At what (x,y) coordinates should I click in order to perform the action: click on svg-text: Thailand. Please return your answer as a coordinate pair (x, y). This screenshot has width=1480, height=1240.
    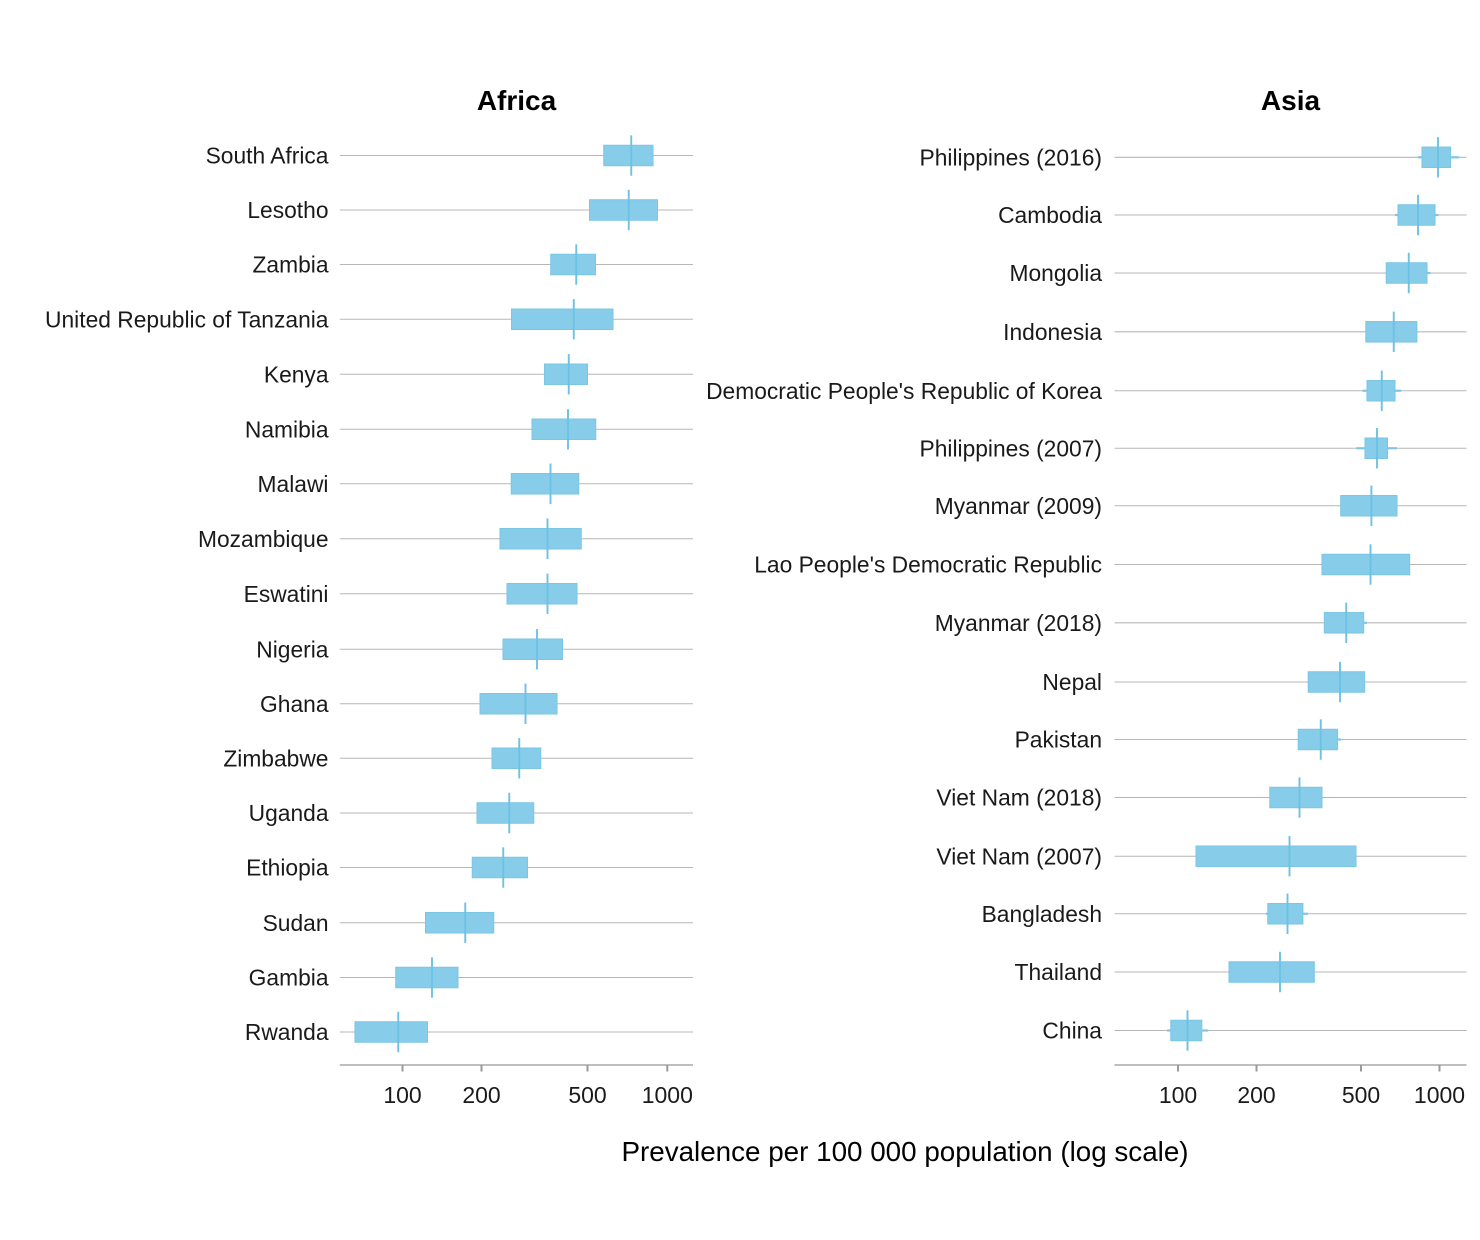
    Looking at the image, I should click on (1058, 972).